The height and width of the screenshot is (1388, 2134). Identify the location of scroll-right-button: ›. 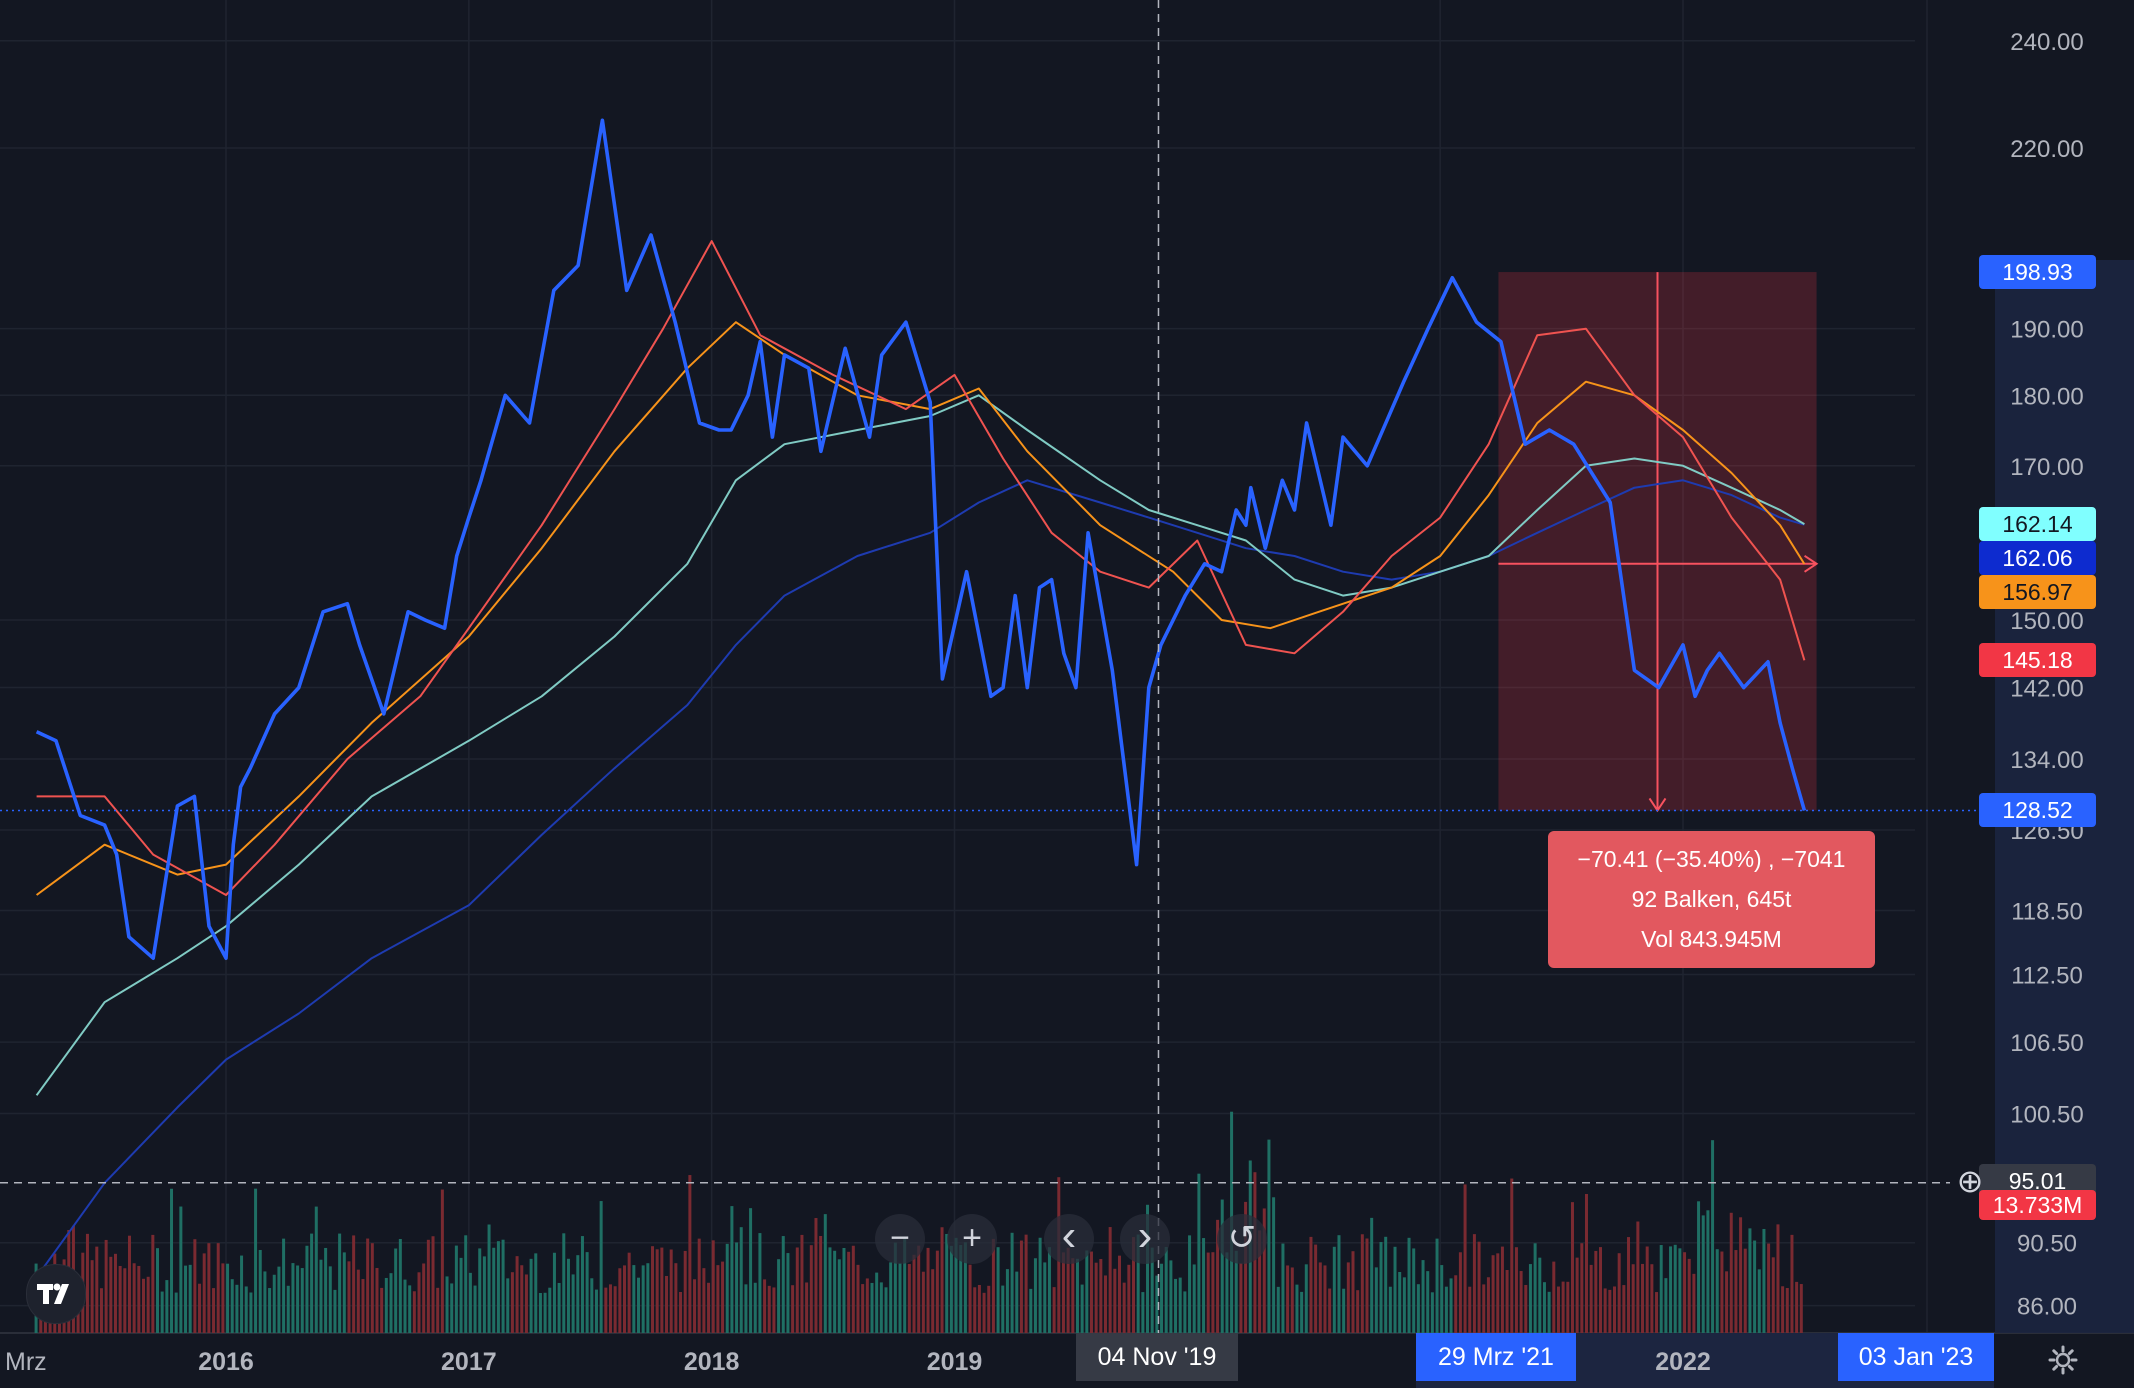
(1145, 1239).